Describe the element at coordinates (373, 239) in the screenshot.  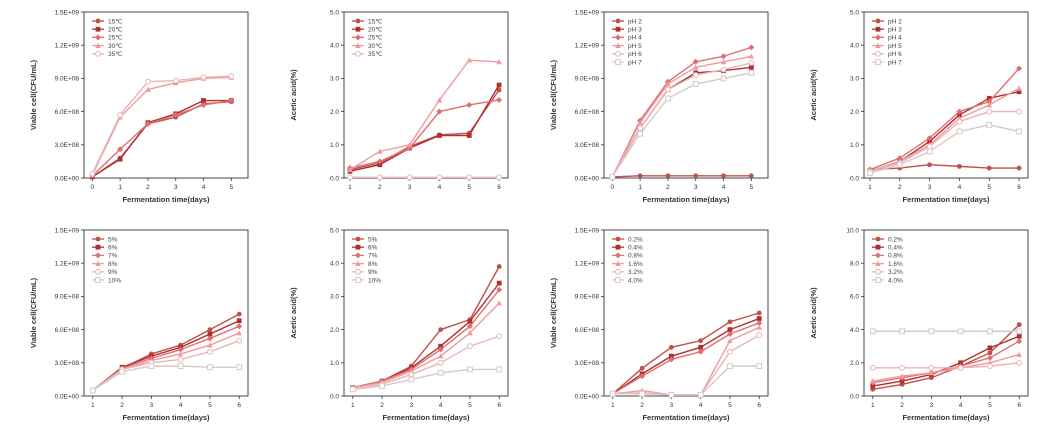
I see `legend-label: 5%` at that location.